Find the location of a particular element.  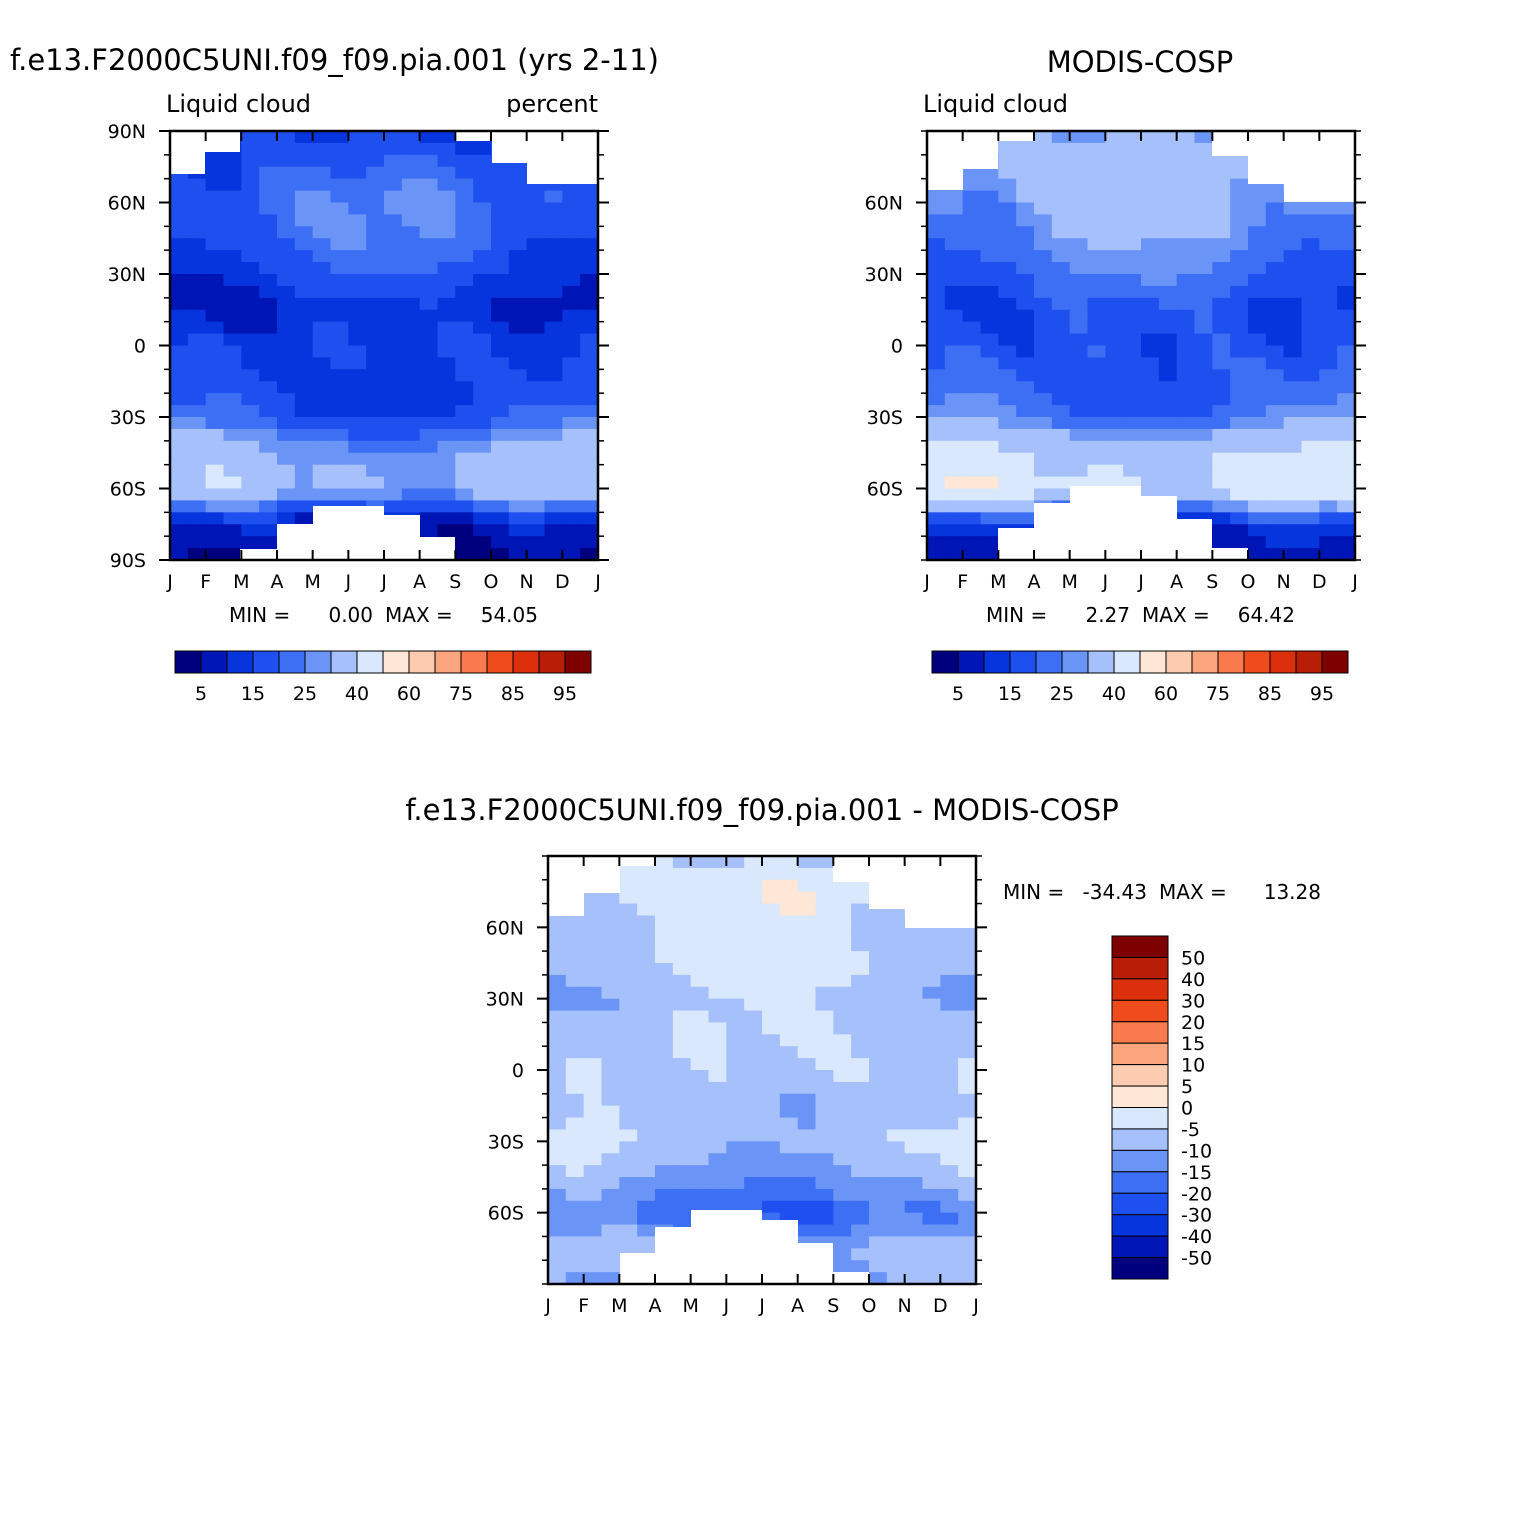

panel2-colorbar-swatch is located at coordinates (997, 662).